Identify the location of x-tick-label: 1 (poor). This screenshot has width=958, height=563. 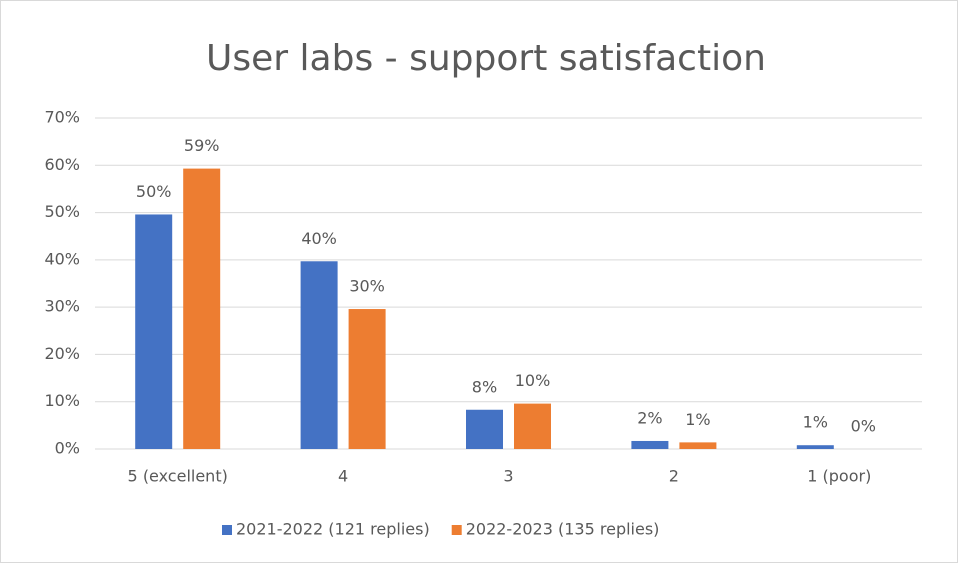
(839, 476).